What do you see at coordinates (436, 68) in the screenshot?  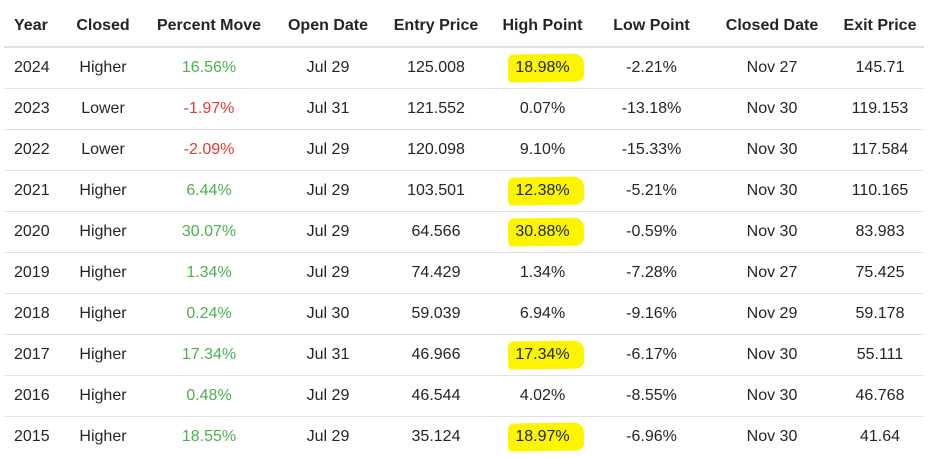 I see `cell-entry-price: 125.008` at bounding box center [436, 68].